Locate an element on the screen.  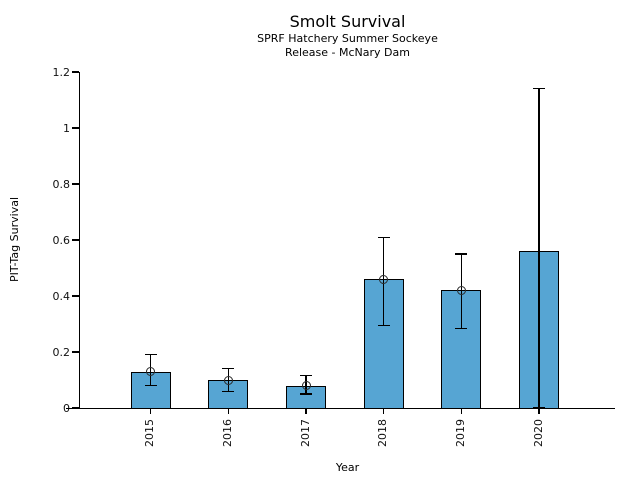
chart-subtitle-line2: Release - McNary Dam is located at coordinates (347, 52).